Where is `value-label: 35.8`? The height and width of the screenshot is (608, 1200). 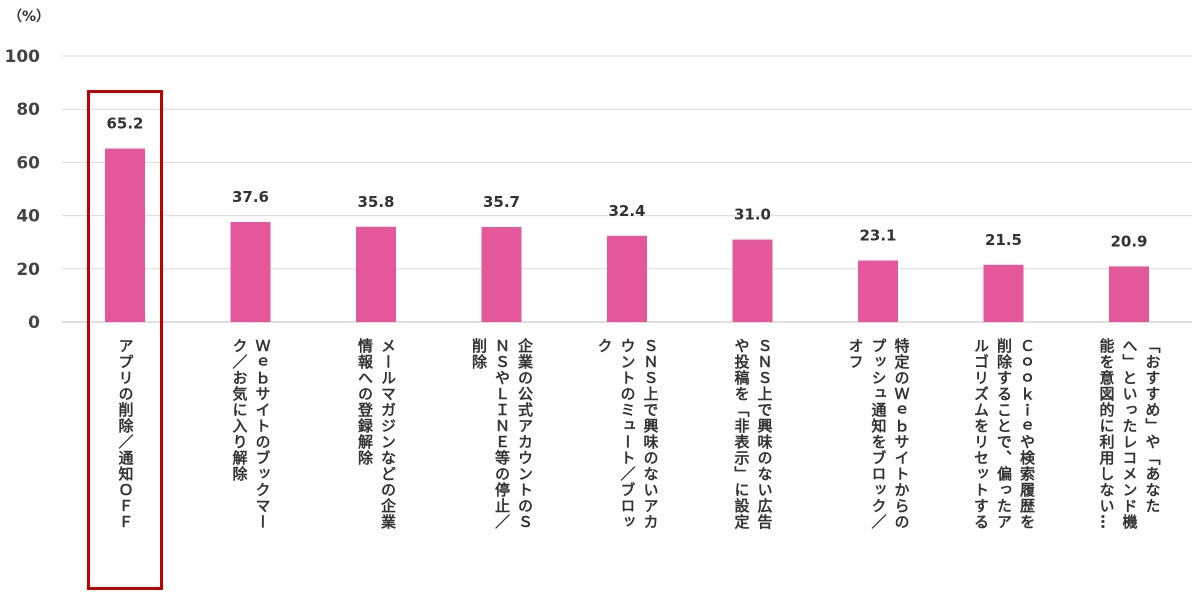 value-label: 35.8 is located at coordinates (375, 202).